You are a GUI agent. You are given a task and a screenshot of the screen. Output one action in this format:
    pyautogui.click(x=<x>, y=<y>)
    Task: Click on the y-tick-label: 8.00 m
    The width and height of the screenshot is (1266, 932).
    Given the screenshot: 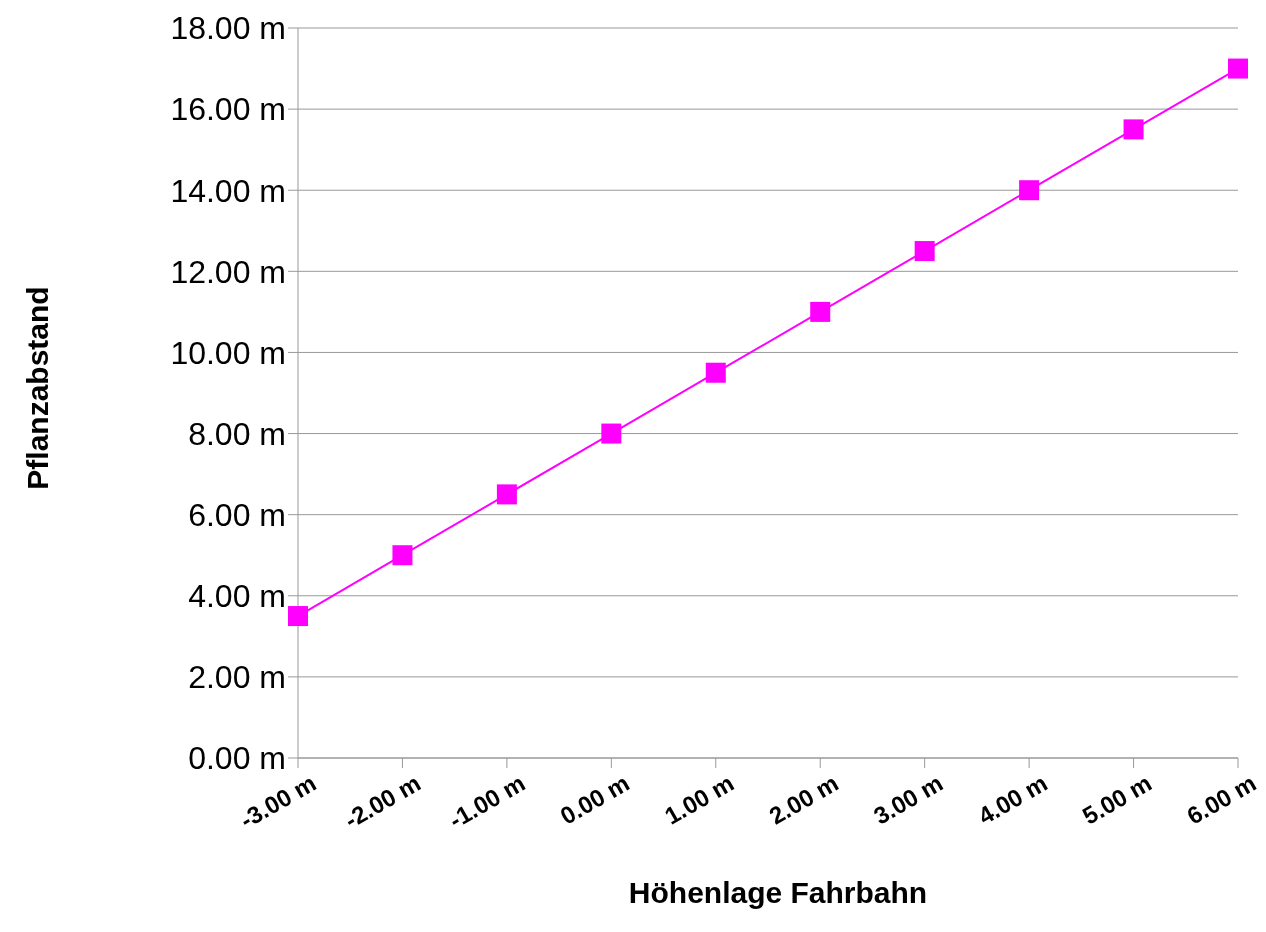 What is the action you would take?
    pyautogui.click(x=237, y=433)
    